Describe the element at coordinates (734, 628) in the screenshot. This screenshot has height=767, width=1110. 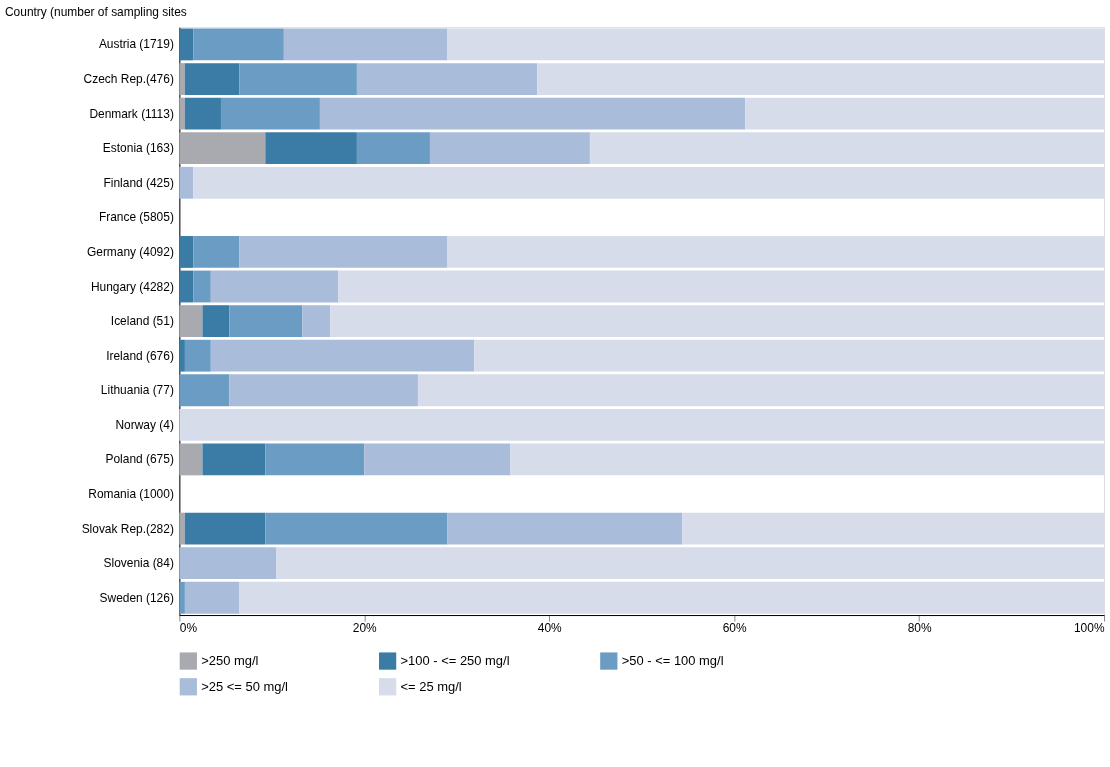
I see `x-tick-label: 60%` at that location.